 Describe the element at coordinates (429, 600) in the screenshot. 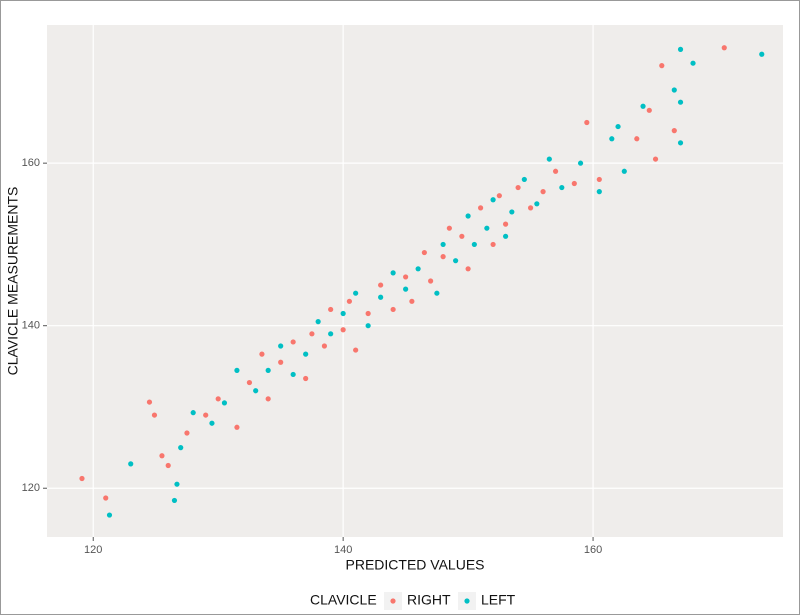

I see `legend-label: RIGHT` at that location.